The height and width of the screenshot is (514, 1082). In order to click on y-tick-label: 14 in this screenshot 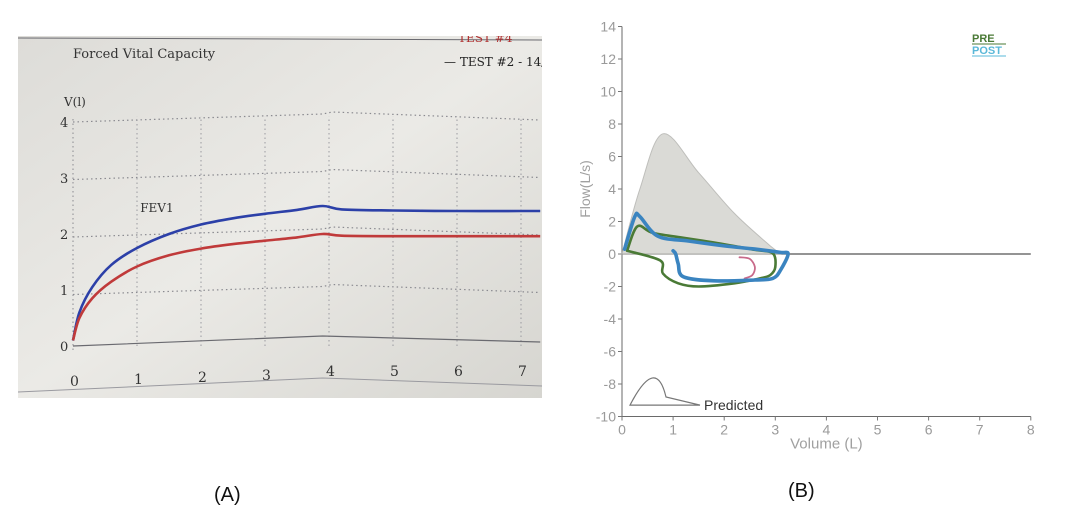, I will do `click(608, 28)`.